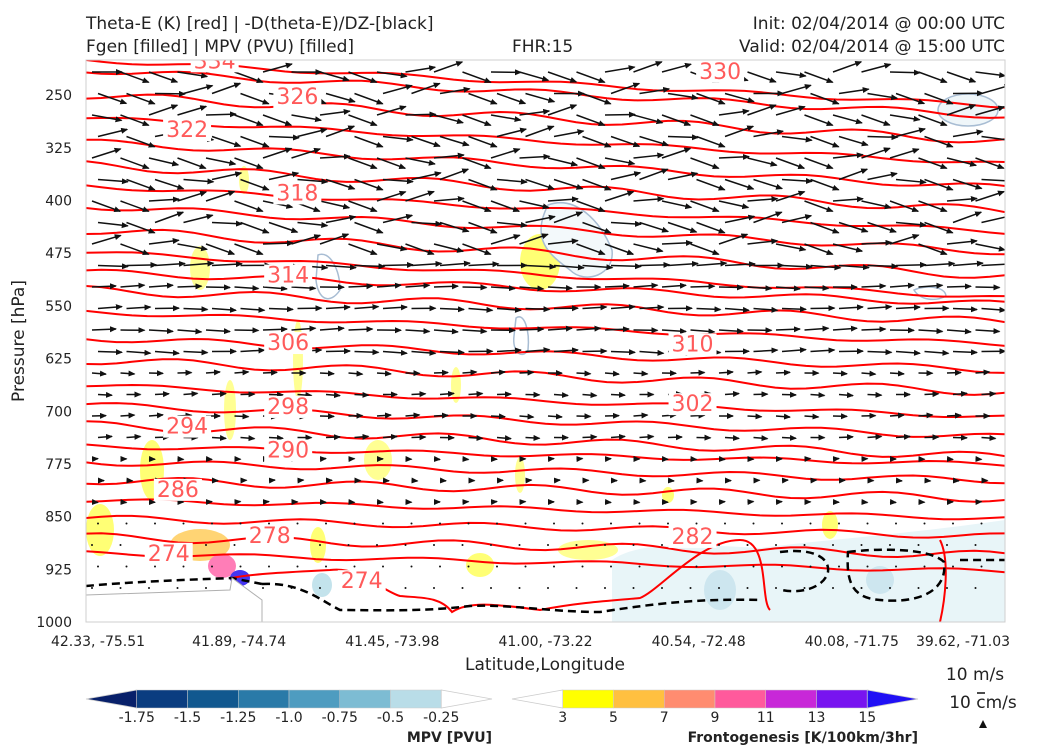  What do you see at coordinates (520, 475) in the screenshot?
I see `fgen-blob` at bounding box center [520, 475].